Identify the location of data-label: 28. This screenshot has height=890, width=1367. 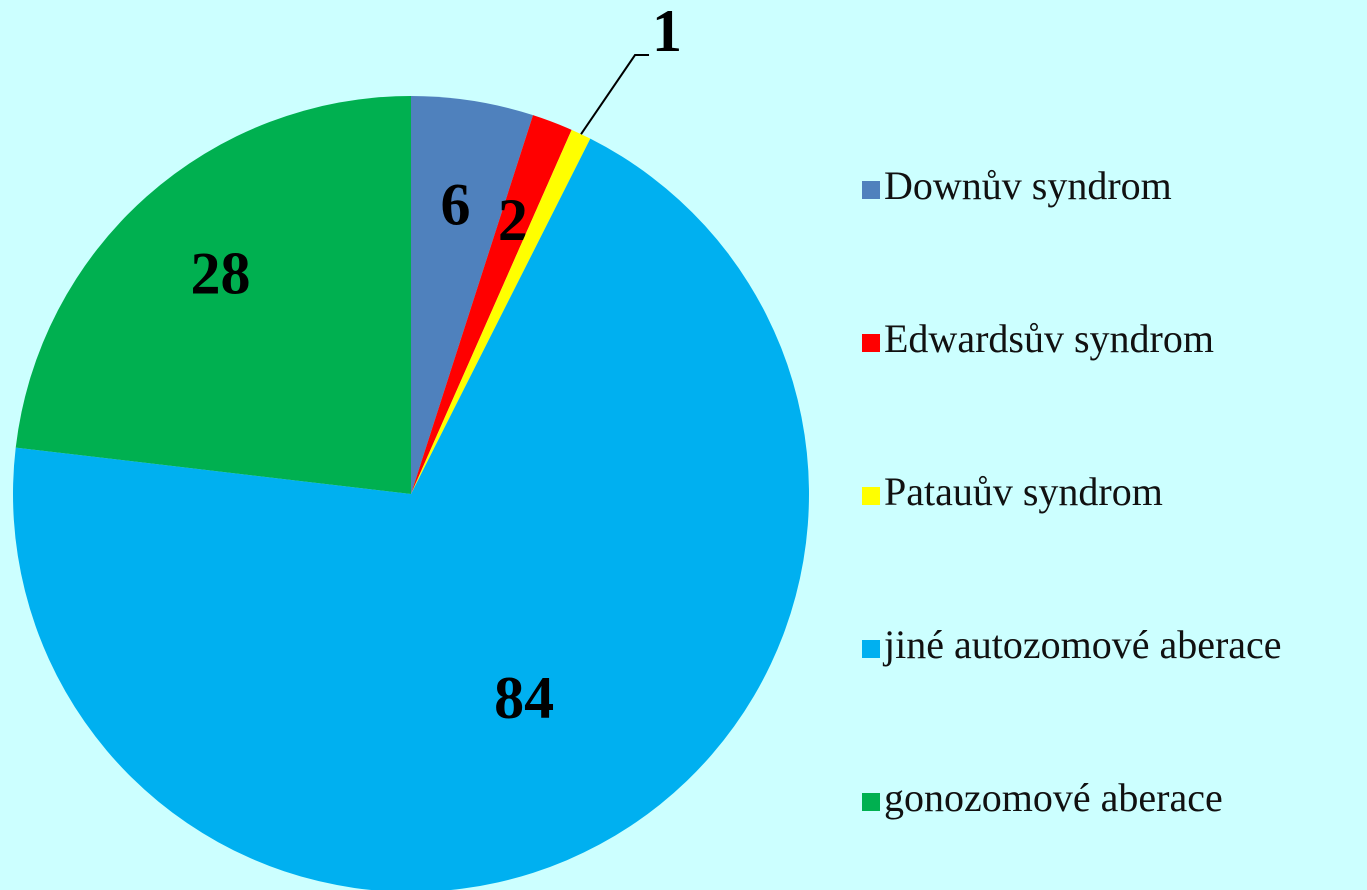
(221, 274).